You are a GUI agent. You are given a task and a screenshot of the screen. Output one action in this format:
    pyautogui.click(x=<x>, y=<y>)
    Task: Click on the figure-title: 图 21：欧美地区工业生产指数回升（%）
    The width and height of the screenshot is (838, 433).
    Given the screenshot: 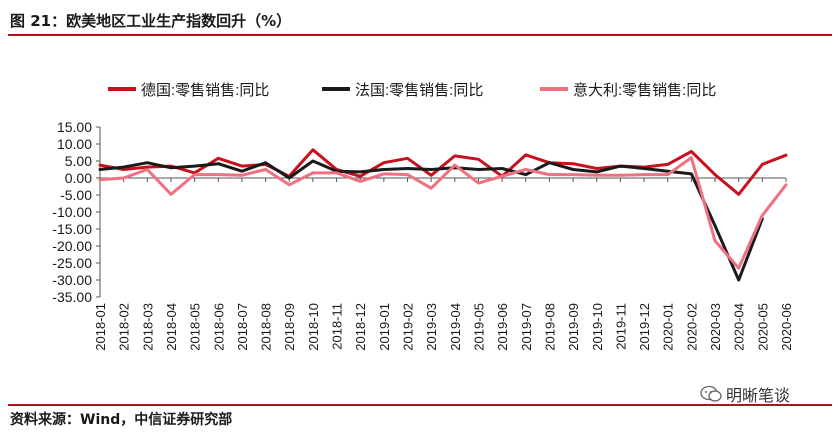 What is the action you would take?
    pyautogui.click(x=151, y=21)
    